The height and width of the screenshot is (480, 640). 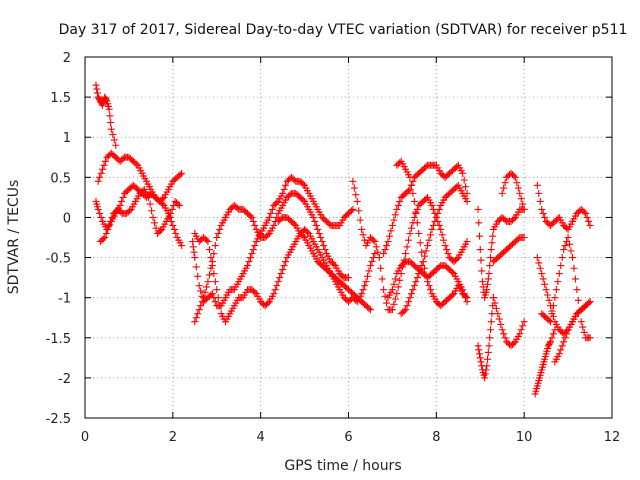 What do you see at coordinates (64, 379) in the screenshot?
I see `y-tick-label: -2` at bounding box center [64, 379].